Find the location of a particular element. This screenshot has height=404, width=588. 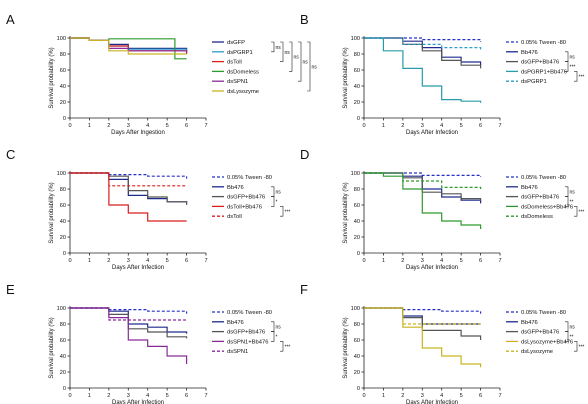

legend-label: dsPGRP1 is located at coordinates (240, 53).